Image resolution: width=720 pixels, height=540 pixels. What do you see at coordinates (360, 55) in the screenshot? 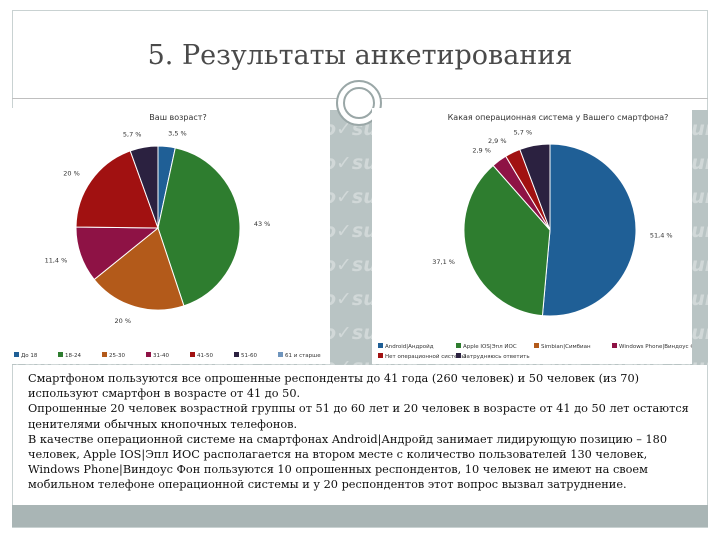
I see `slide-title: 5. Результаты анкетирования` at bounding box center [360, 55].